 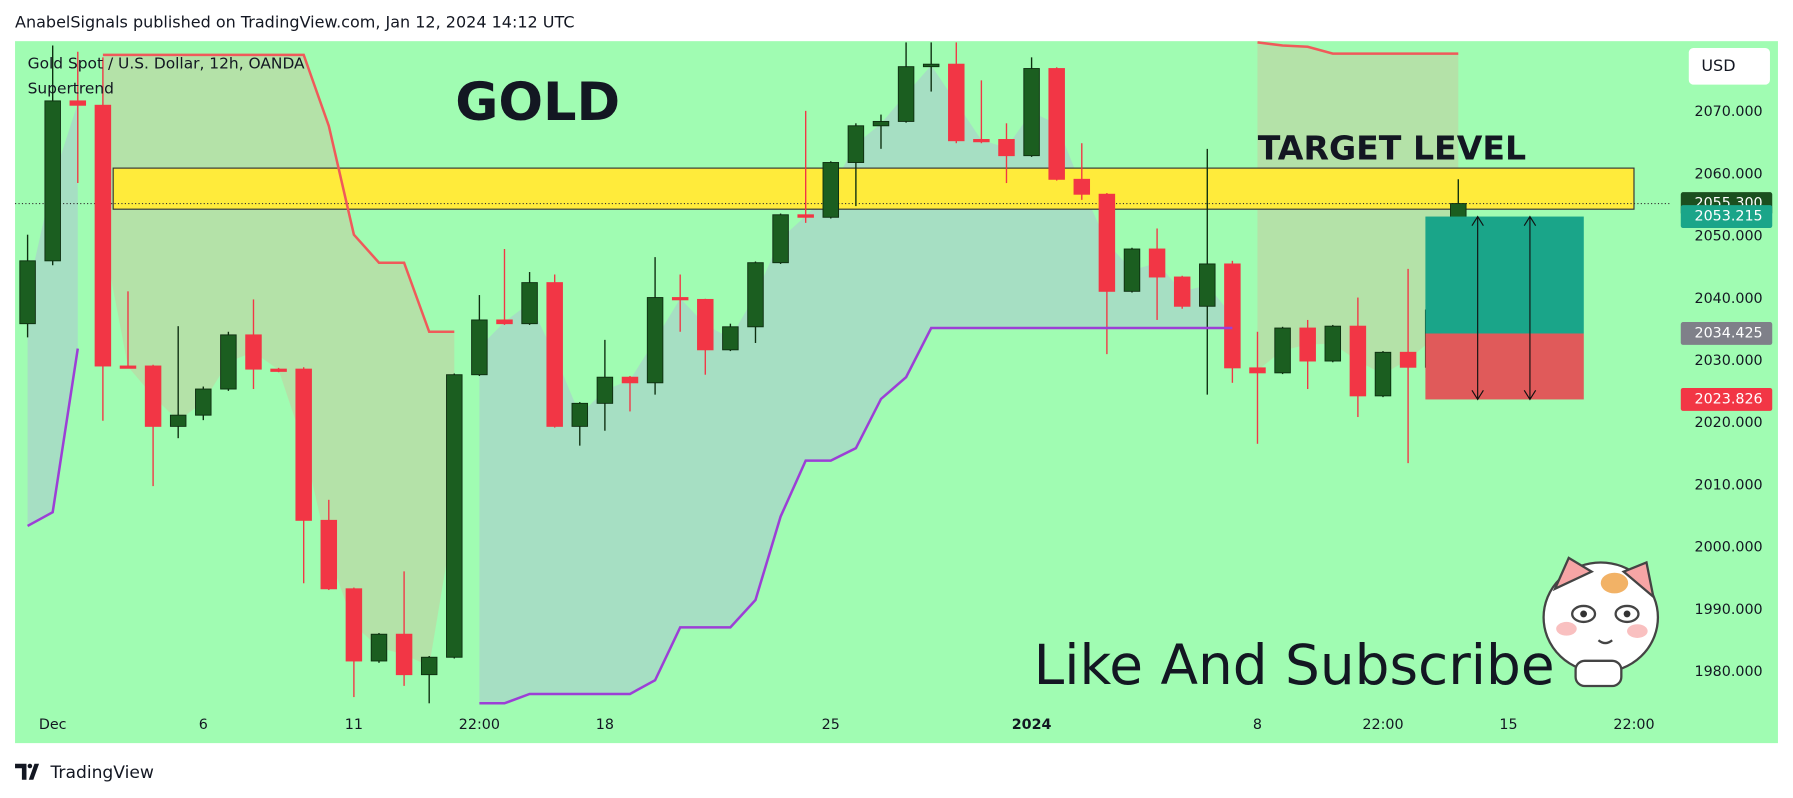 I want to click on x-tick-label: Dec, so click(x=53, y=725).